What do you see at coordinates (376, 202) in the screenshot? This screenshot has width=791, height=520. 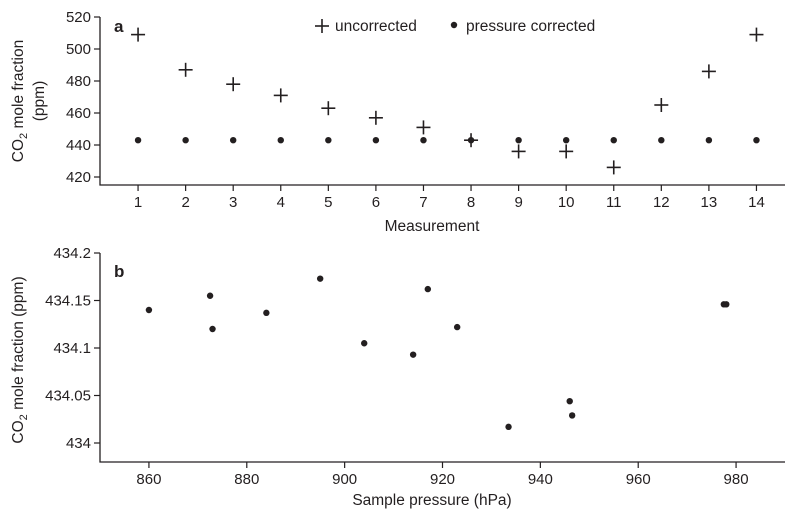 I see `x-tick-label: 6` at bounding box center [376, 202].